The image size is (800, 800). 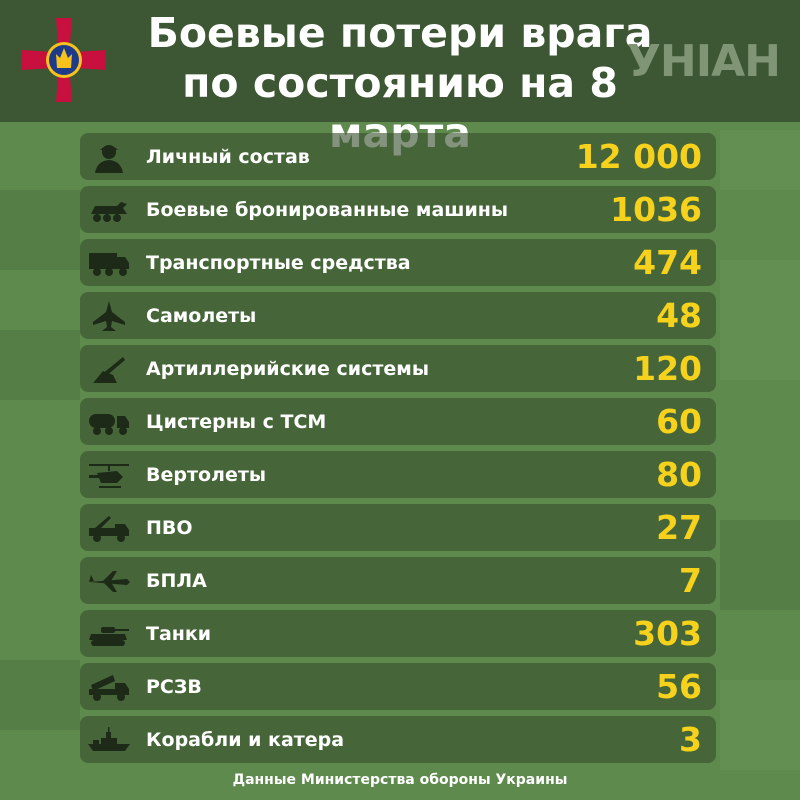 I want to click on item-value: 56, so click(x=679, y=686).